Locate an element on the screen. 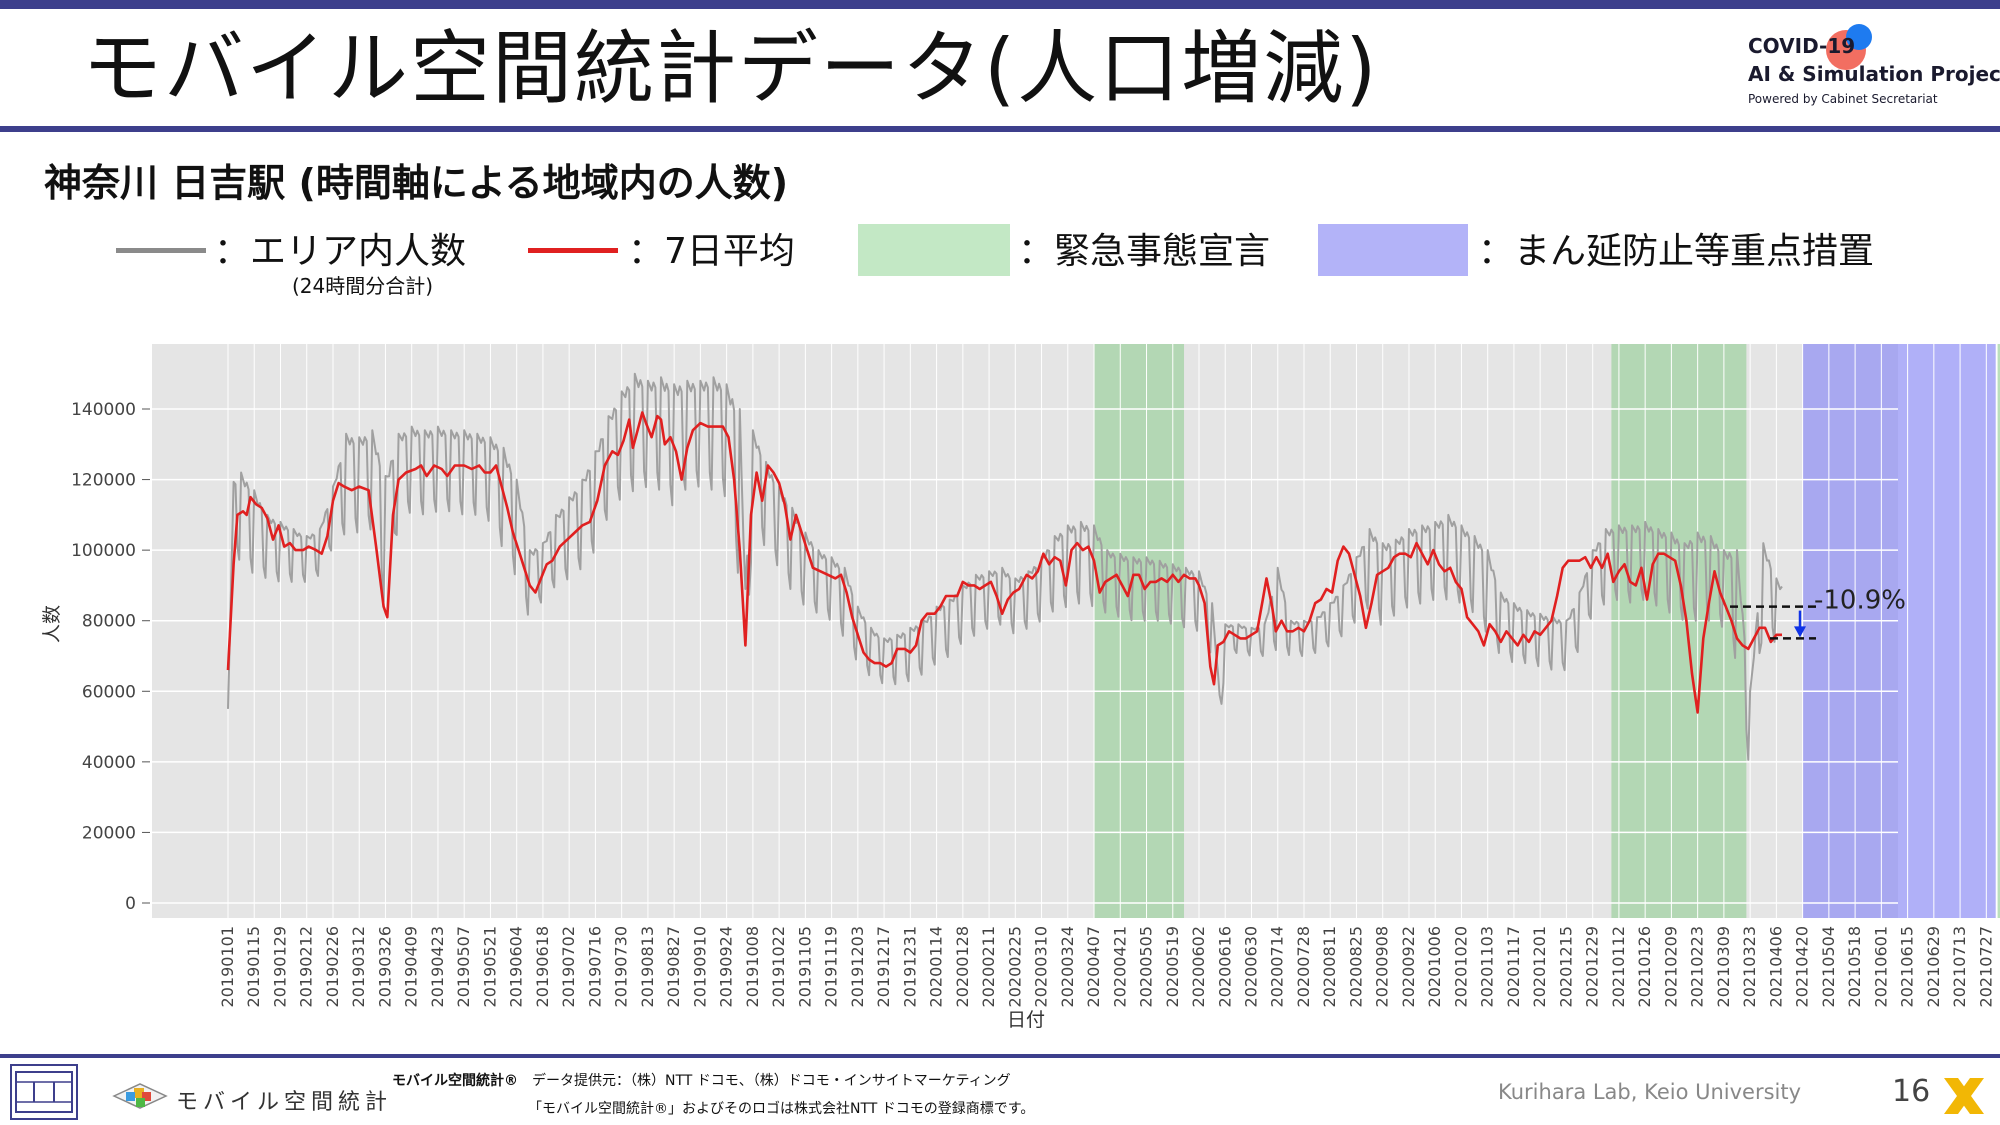 The height and width of the screenshot is (1125, 2000). x-tick-label: 20200908 is located at coordinates (1382, 966).